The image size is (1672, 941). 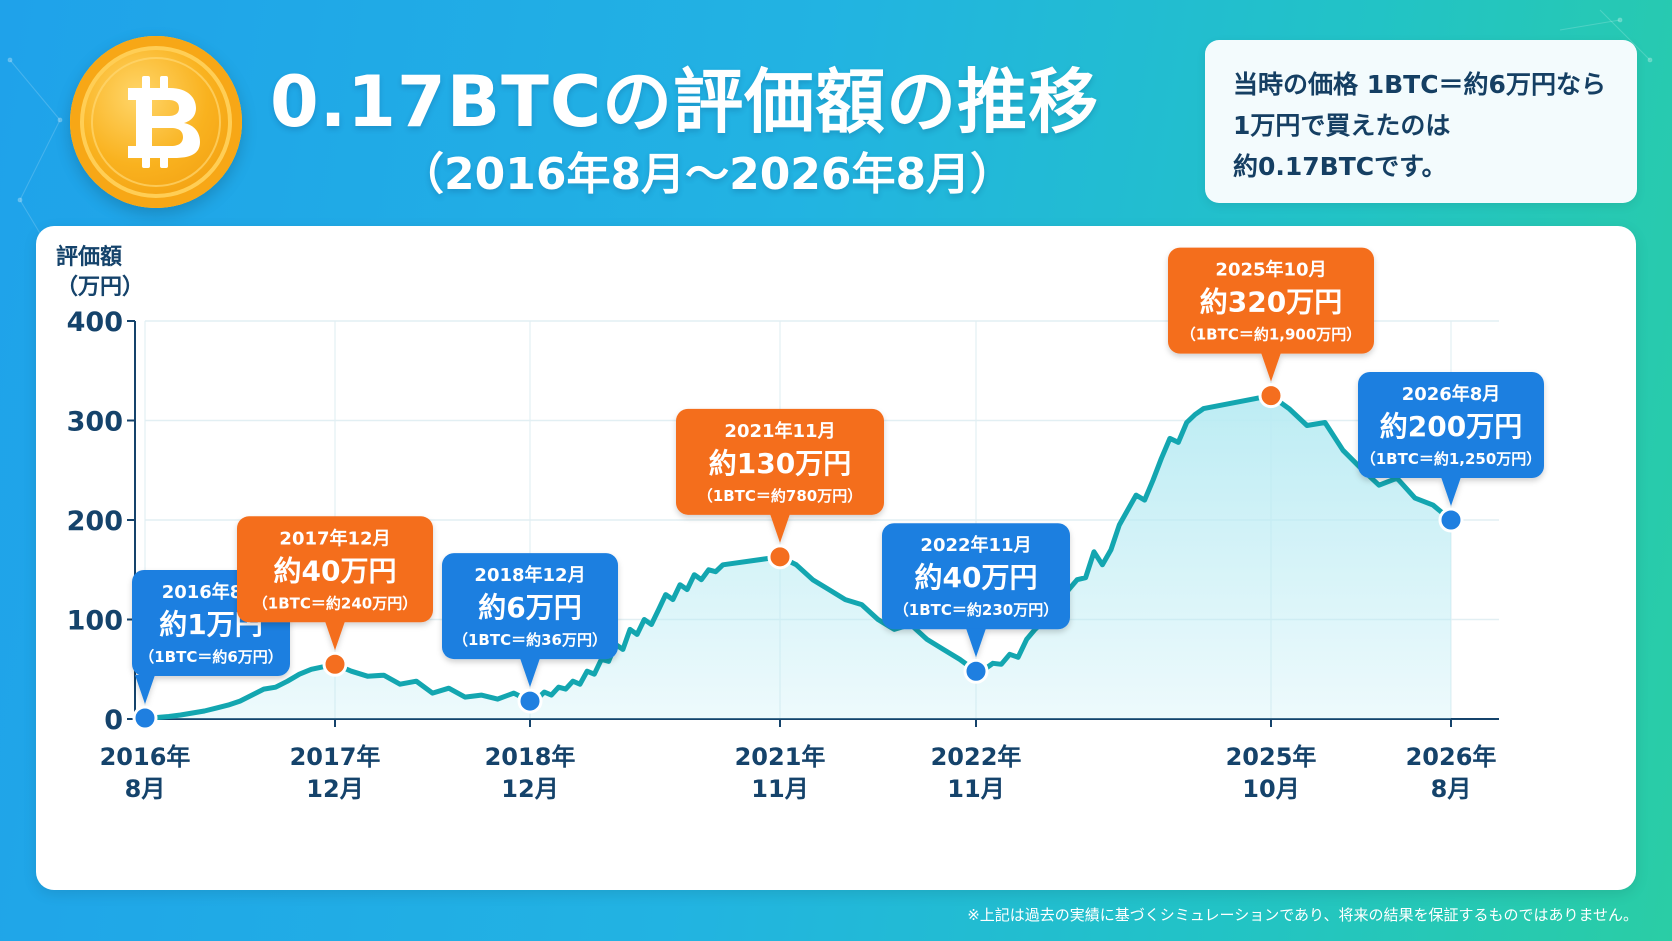 What do you see at coordinates (529, 575) in the screenshot?
I see `callout-date: 2018年12月` at bounding box center [529, 575].